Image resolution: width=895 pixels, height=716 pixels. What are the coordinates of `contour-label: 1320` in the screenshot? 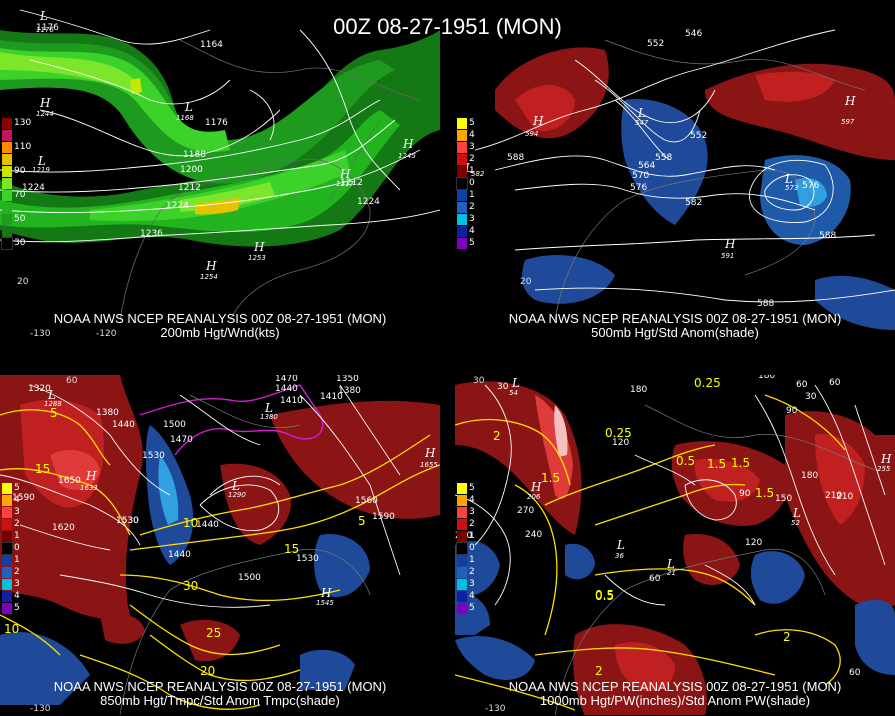 It's located at (39, 389).